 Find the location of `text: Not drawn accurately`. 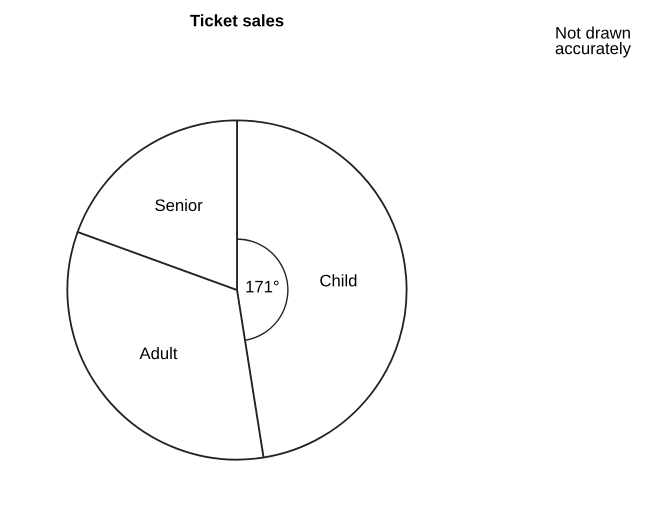

text: Not drawn accurately is located at coordinates (593, 42).